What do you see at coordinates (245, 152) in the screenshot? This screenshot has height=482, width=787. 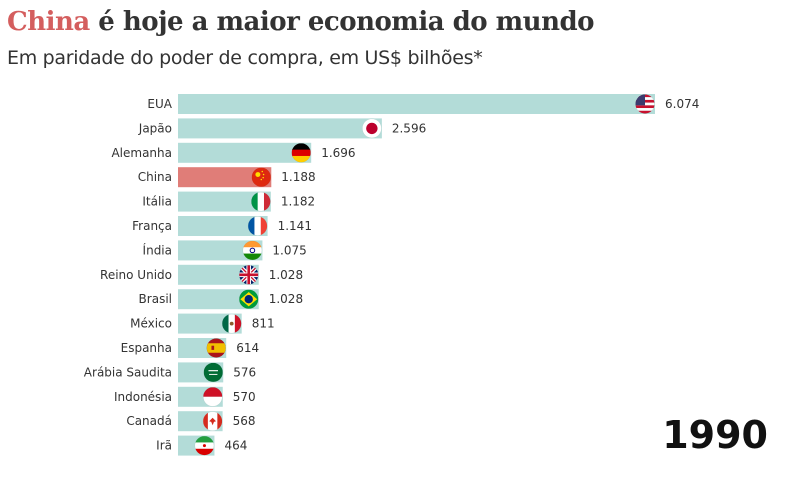 I see `bar-alemanha` at bounding box center [245, 152].